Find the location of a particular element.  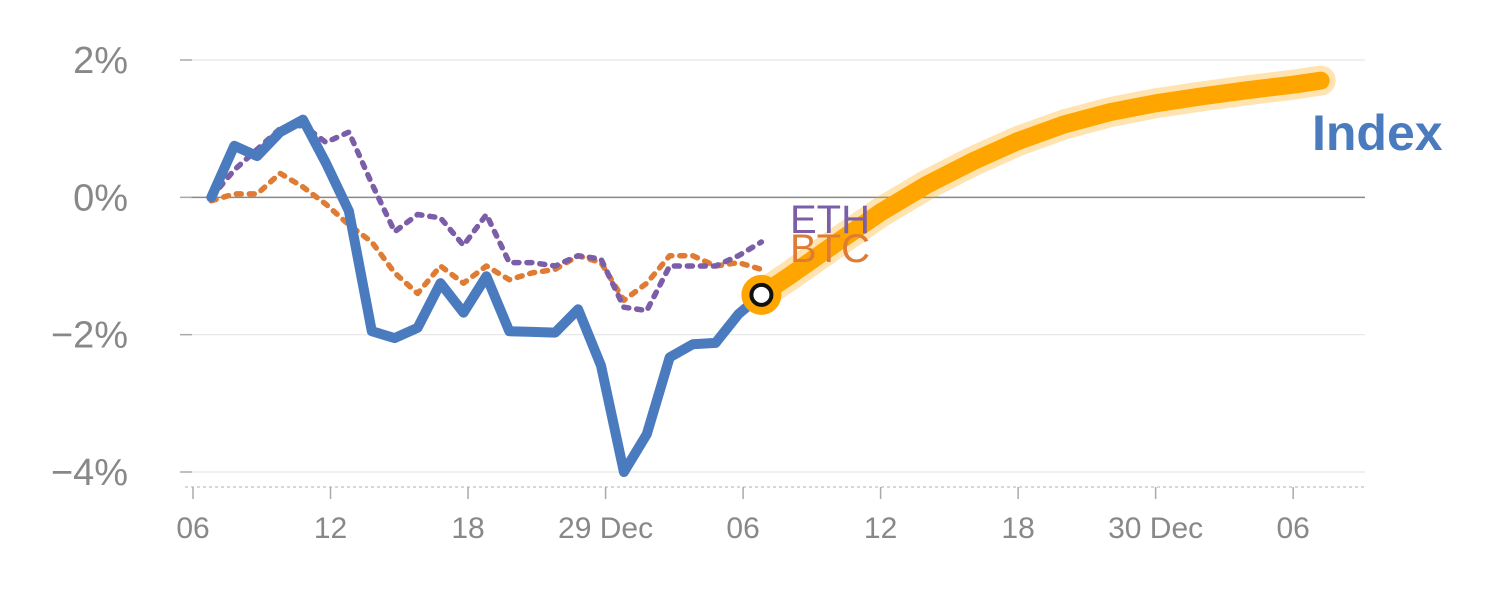

y-tick-label: 0% is located at coordinates (100, 198).